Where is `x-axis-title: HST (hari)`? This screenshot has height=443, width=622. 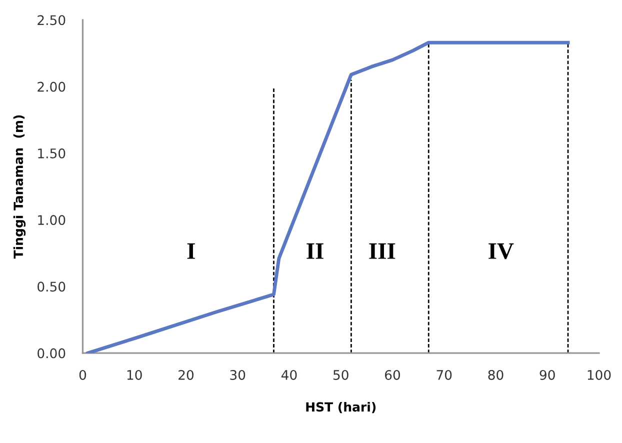
x-axis-title: HST (hari) is located at coordinates (341, 408).